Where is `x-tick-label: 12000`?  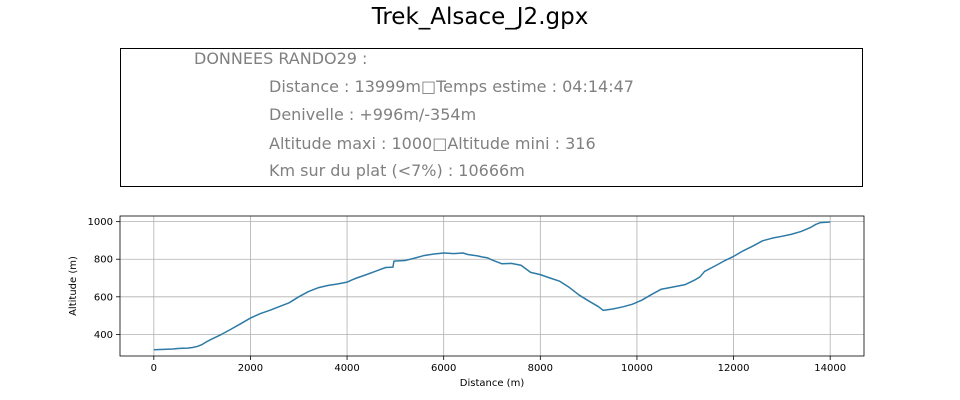
x-tick-label: 12000 is located at coordinates (734, 368).